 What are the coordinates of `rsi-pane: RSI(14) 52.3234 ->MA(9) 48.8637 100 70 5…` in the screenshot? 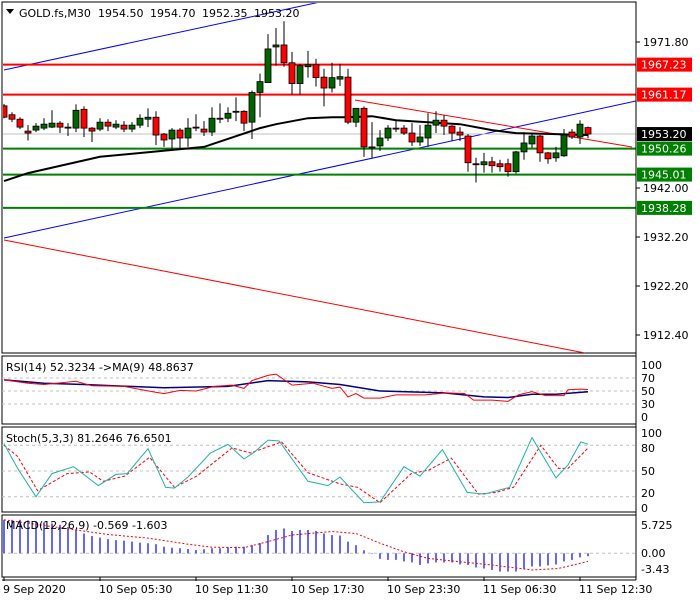 It's located at (331, 390).